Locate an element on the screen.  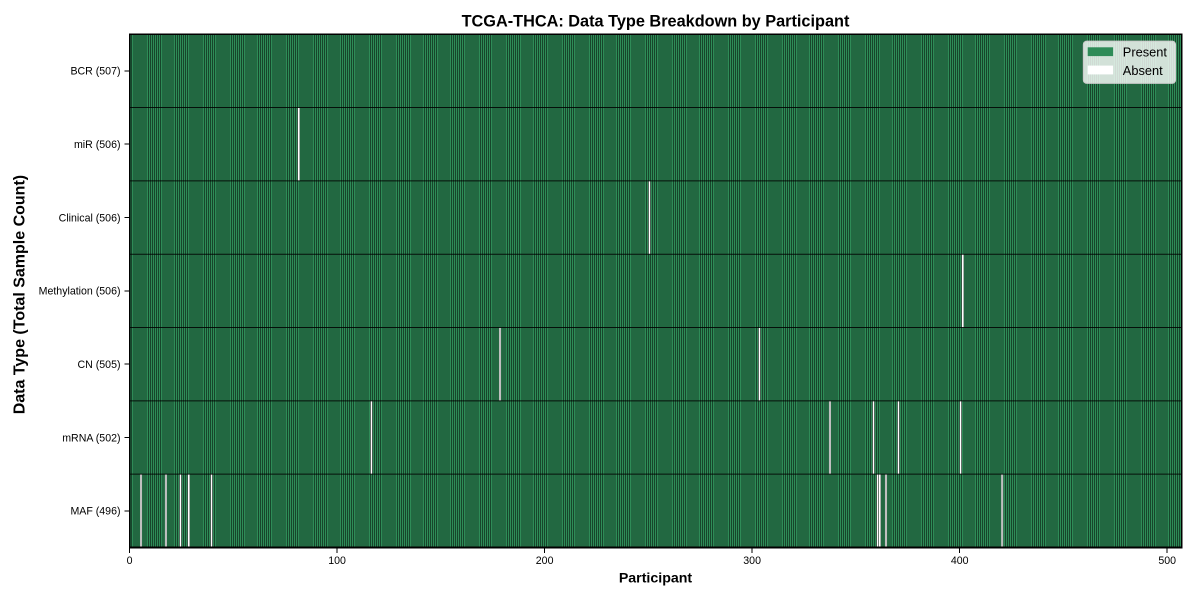
svg-text: miR (506) is located at coordinates (97, 145).